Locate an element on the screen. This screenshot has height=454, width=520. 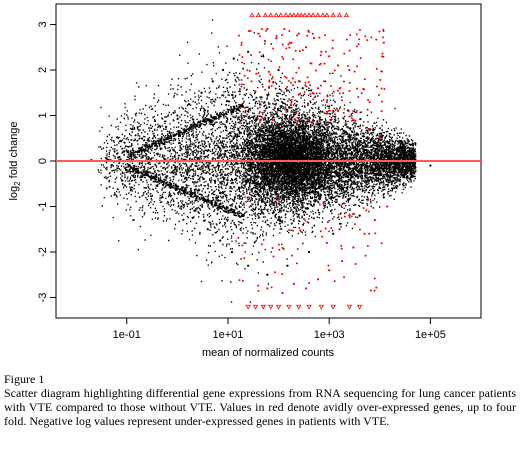
x-axis-label: mean of normalized counts is located at coordinates (268, 353).